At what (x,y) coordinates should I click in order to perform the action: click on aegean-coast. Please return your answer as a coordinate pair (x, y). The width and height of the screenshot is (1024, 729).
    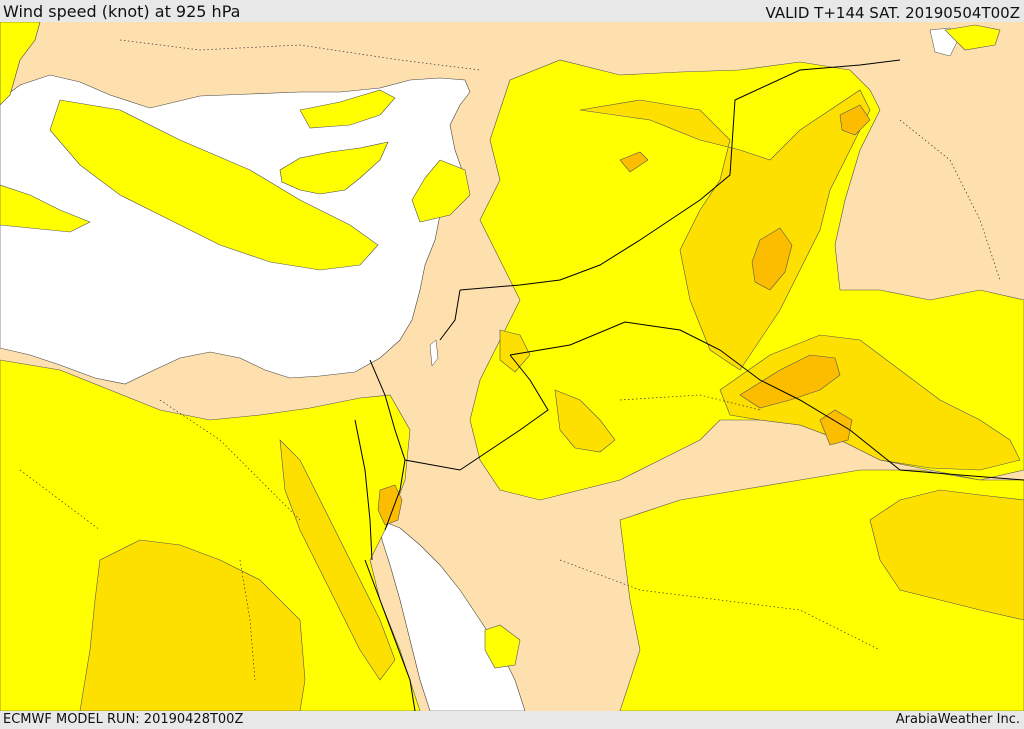
    Looking at the image, I should click on (20, 64).